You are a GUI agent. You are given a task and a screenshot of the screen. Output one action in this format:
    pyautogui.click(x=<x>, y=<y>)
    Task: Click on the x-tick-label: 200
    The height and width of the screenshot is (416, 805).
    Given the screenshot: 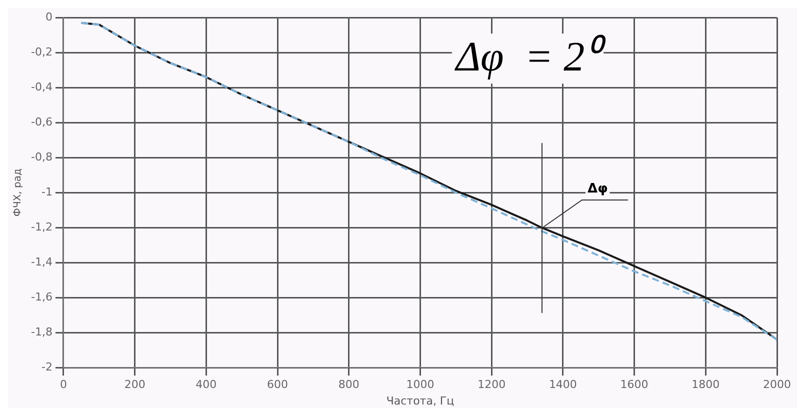 What is the action you would take?
    pyautogui.click(x=135, y=385)
    